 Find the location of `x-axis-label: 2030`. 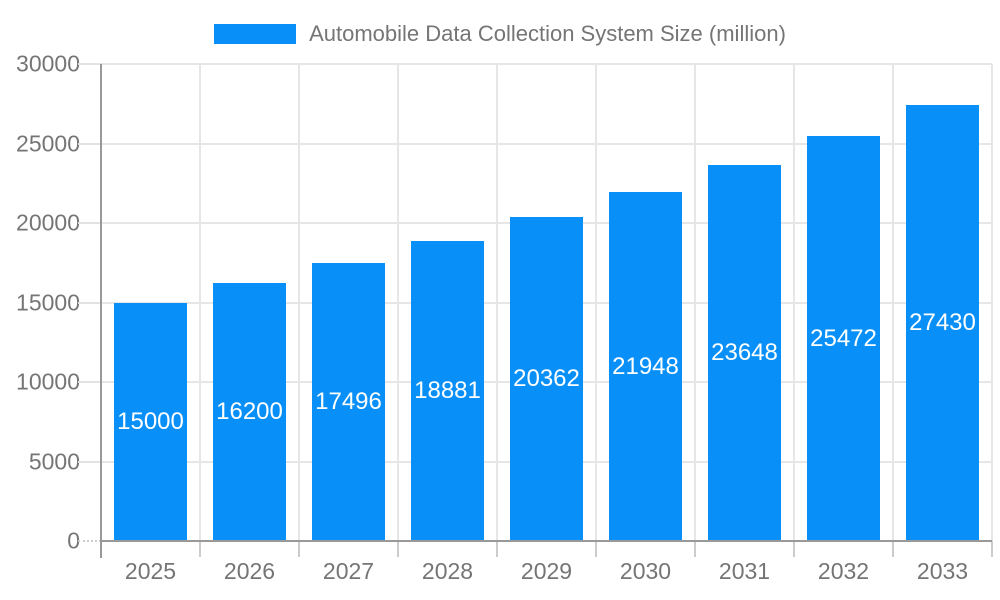

x-axis-label: 2030 is located at coordinates (645, 571).